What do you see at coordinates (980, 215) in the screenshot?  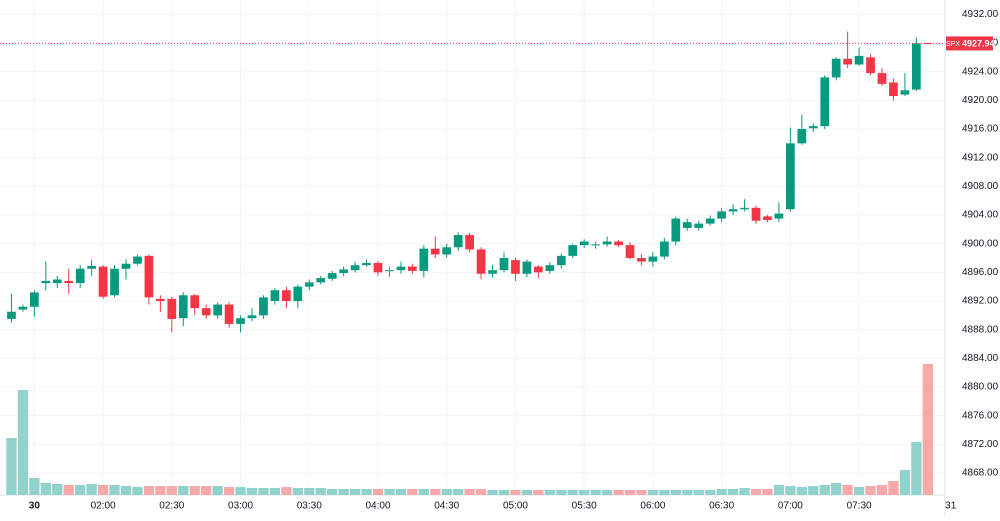 I see `y-tick-label: 4904.00` at bounding box center [980, 215].